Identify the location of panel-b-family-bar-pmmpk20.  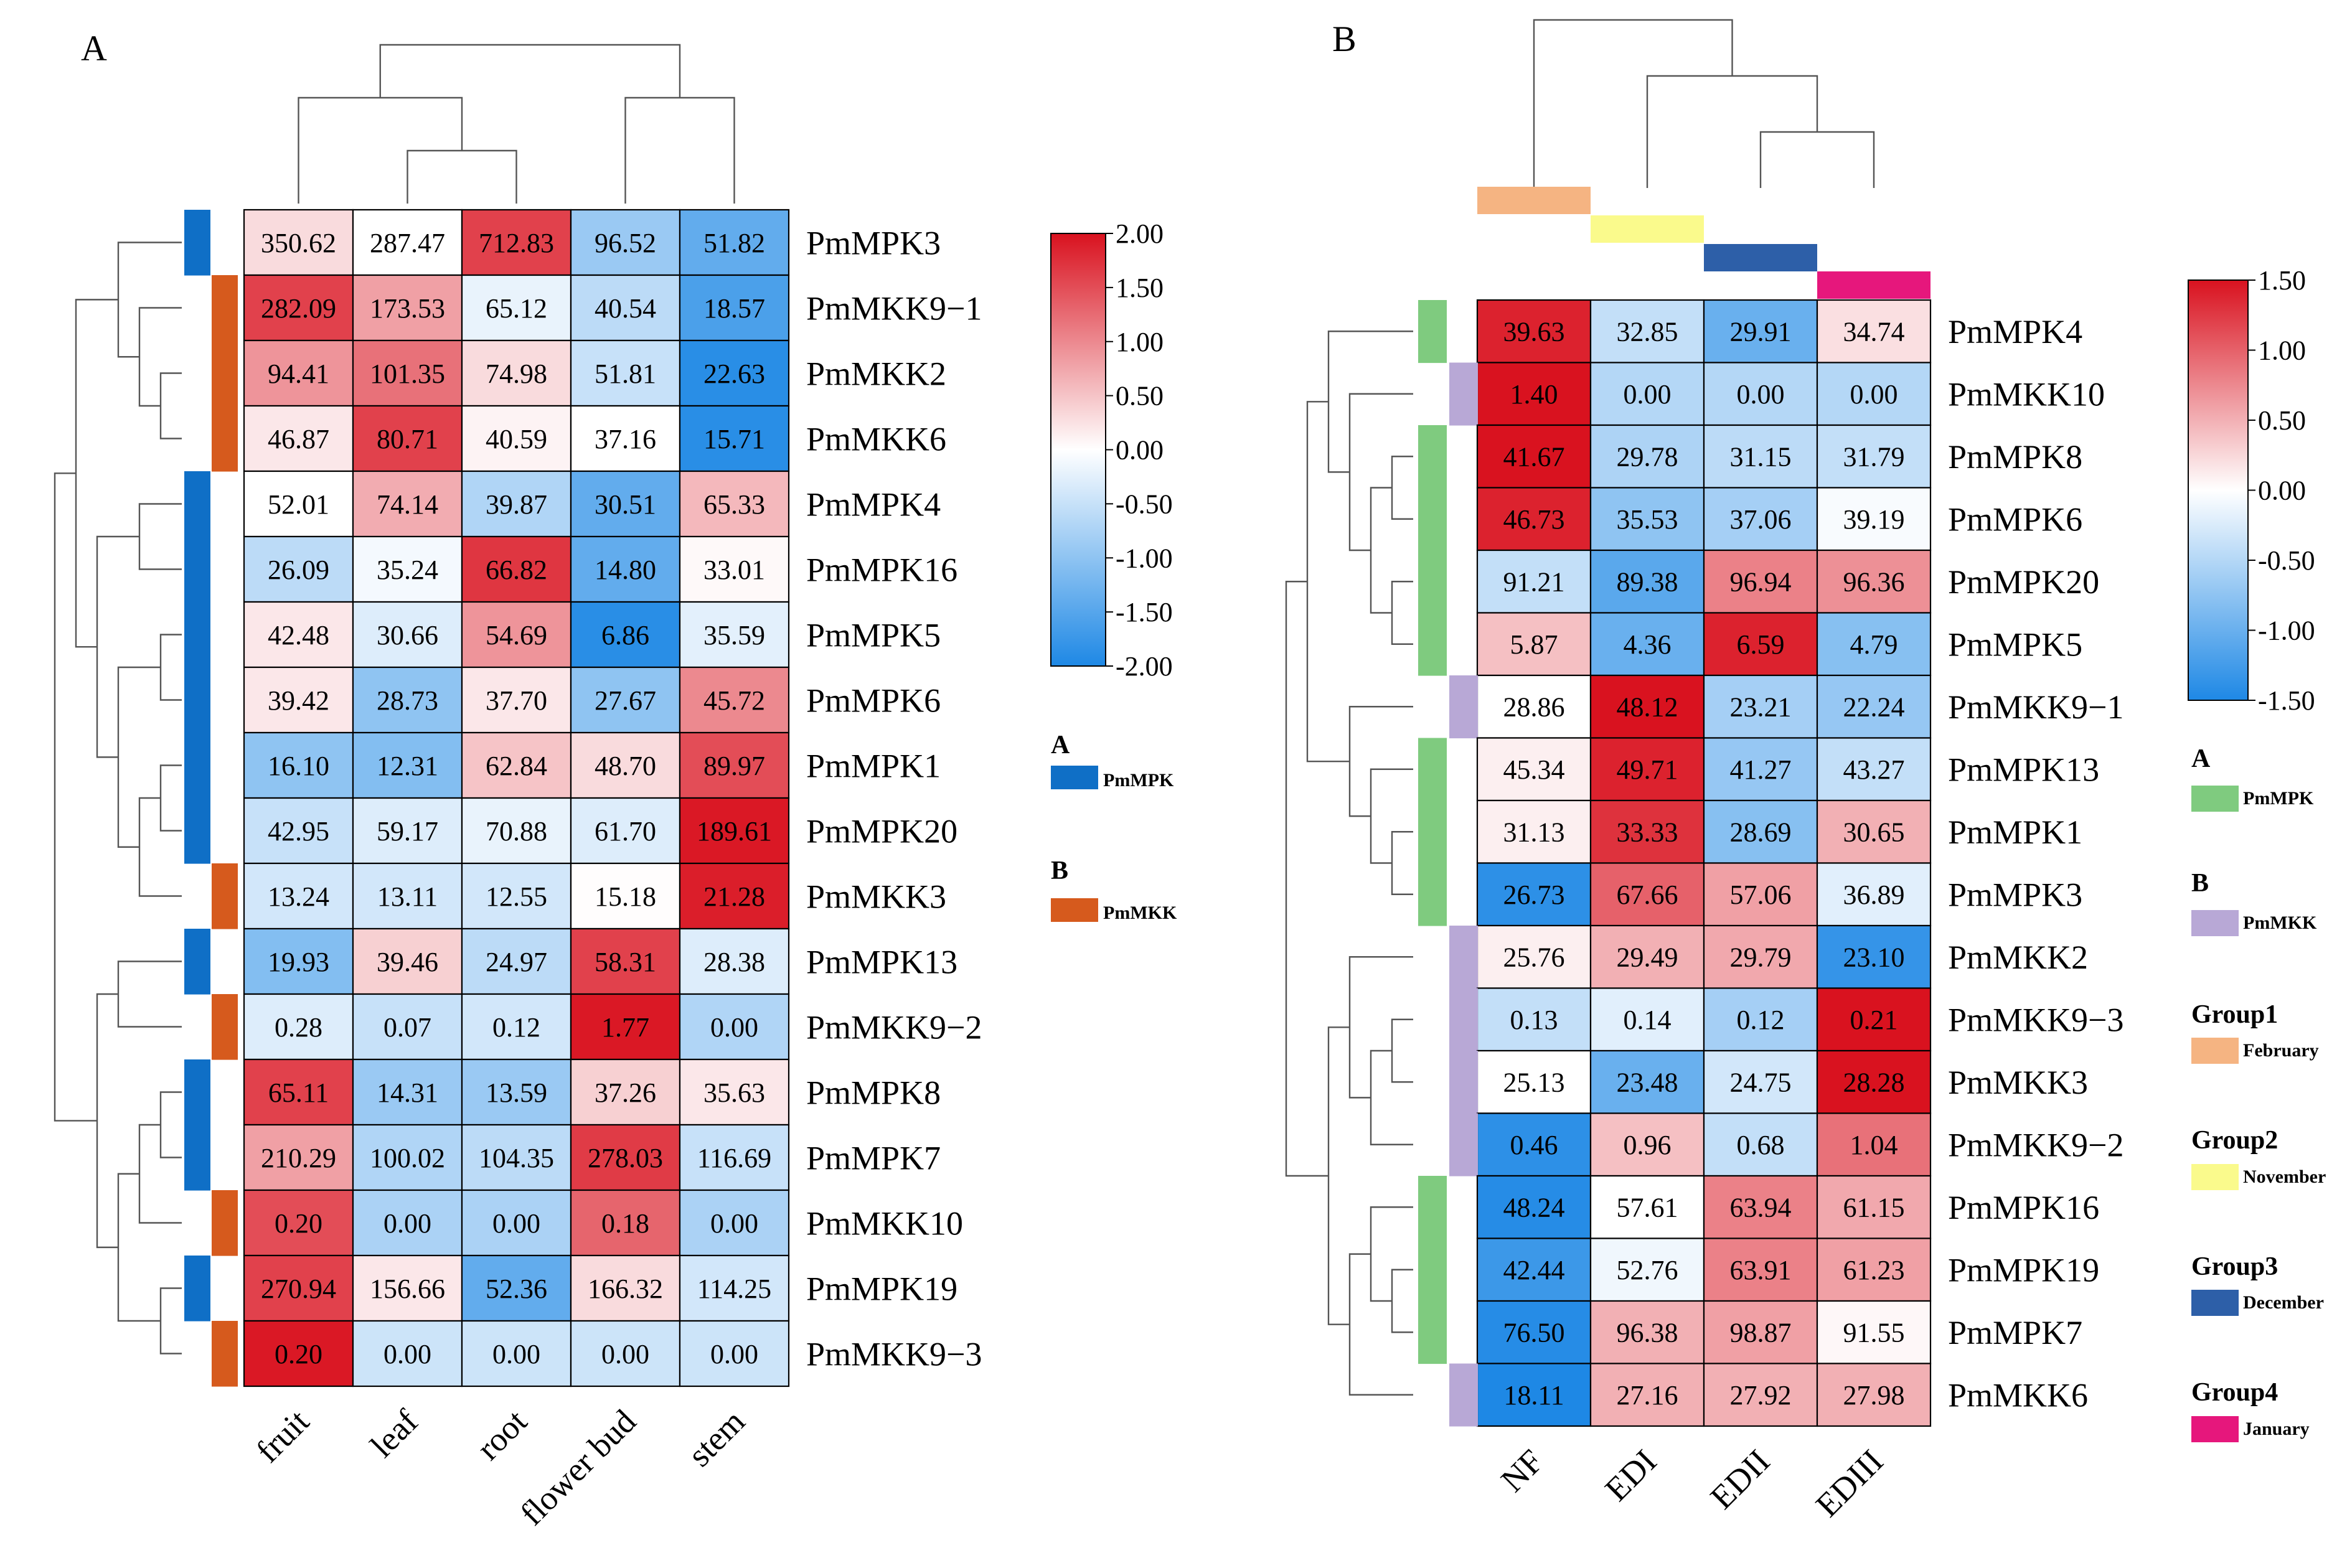
(1433, 582).